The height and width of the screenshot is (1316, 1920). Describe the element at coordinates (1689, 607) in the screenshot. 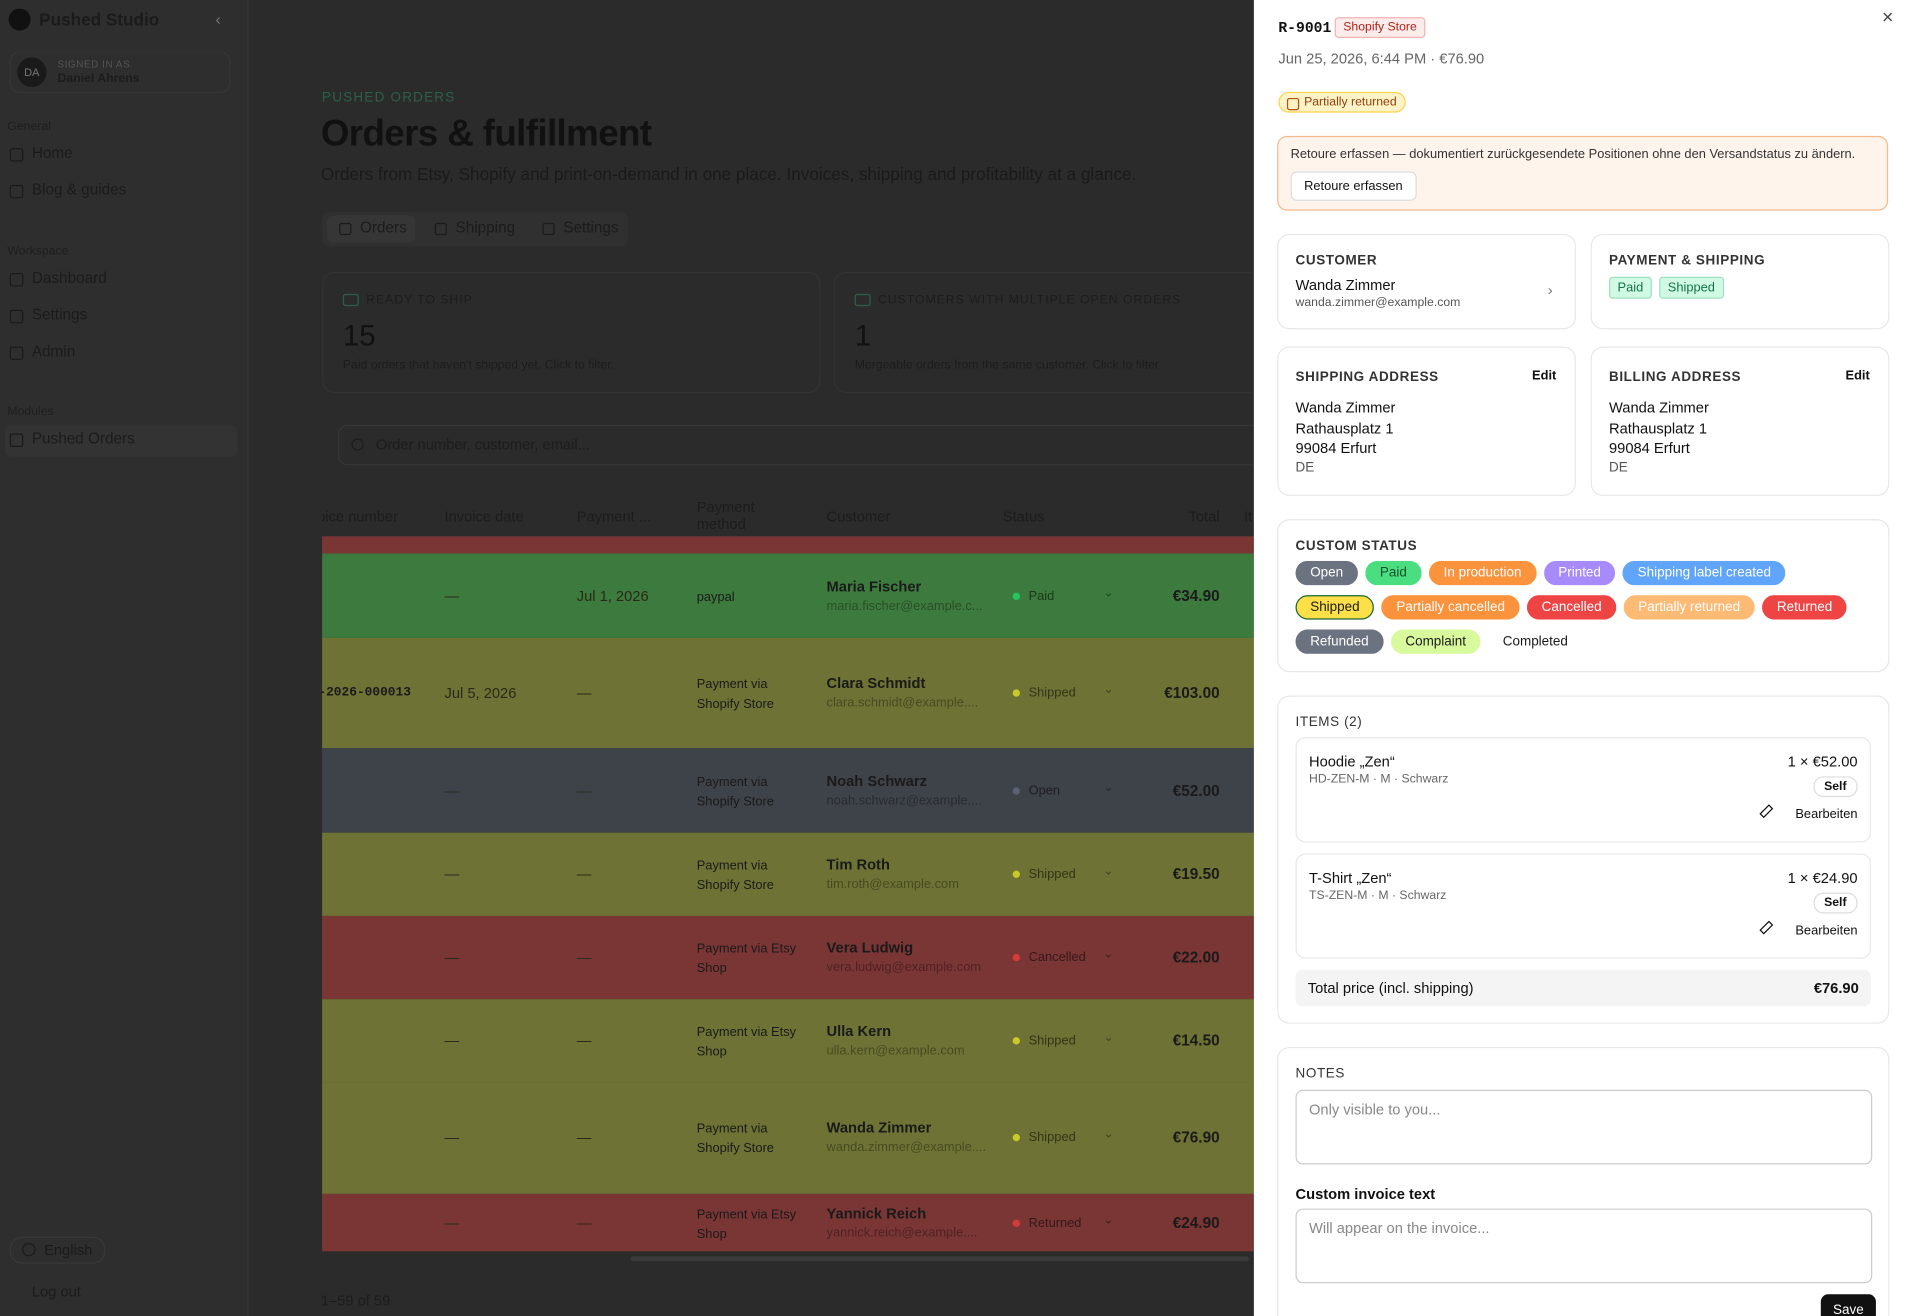

I see `status-option: Partially returned` at that location.